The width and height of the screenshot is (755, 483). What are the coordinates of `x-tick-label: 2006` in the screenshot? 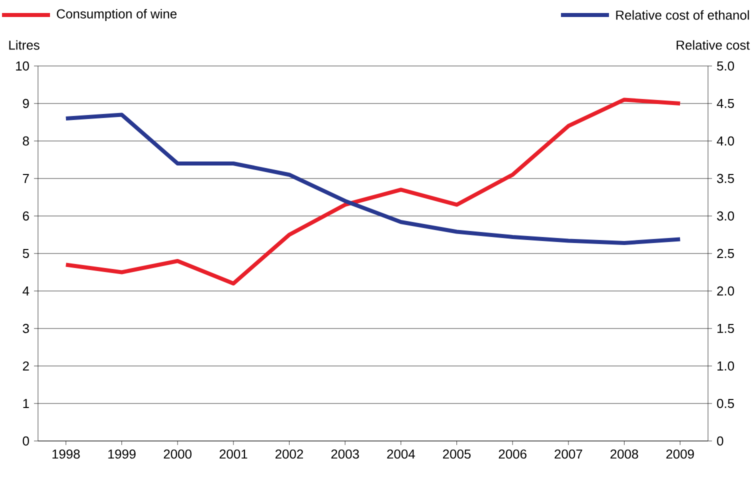 It's located at (512, 454).